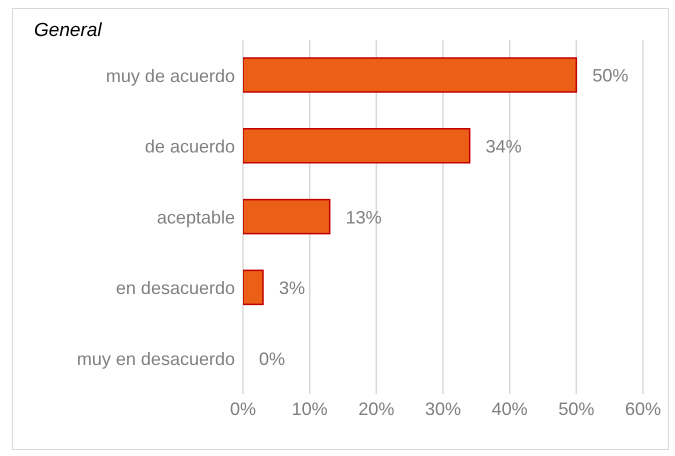 The height and width of the screenshot is (456, 675). What do you see at coordinates (68, 31) in the screenshot?
I see `text: General` at bounding box center [68, 31].